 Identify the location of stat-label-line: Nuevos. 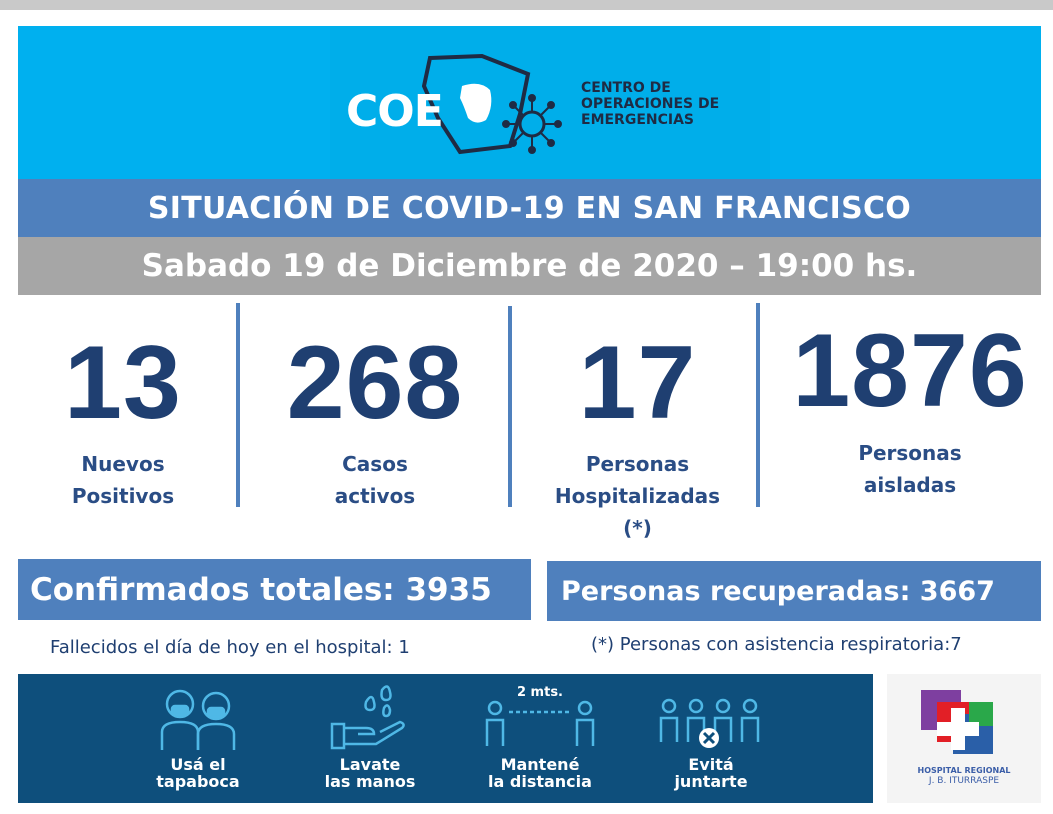
(123, 464).